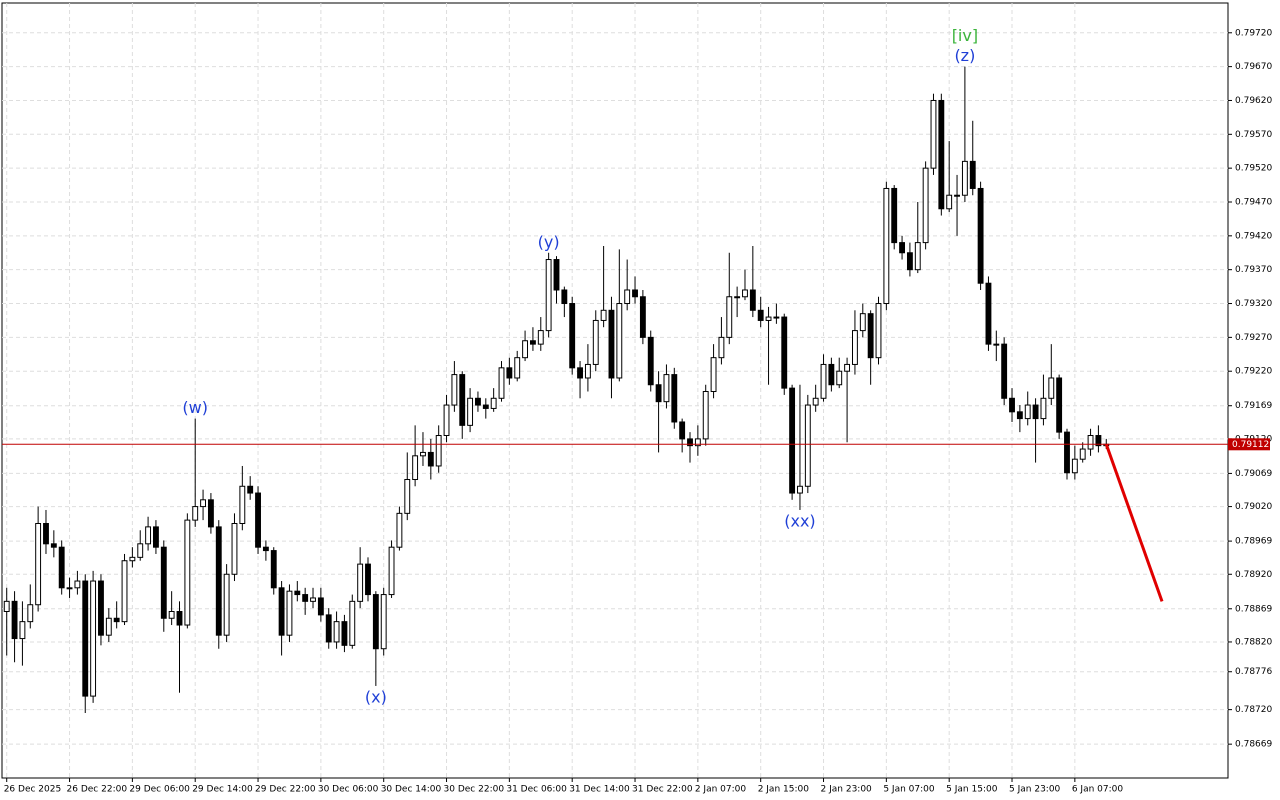 This screenshot has height=800, width=1280. Describe the element at coordinates (348, 790) in the screenshot. I see `x-tick-label: 30 Dec 06:00` at that location.